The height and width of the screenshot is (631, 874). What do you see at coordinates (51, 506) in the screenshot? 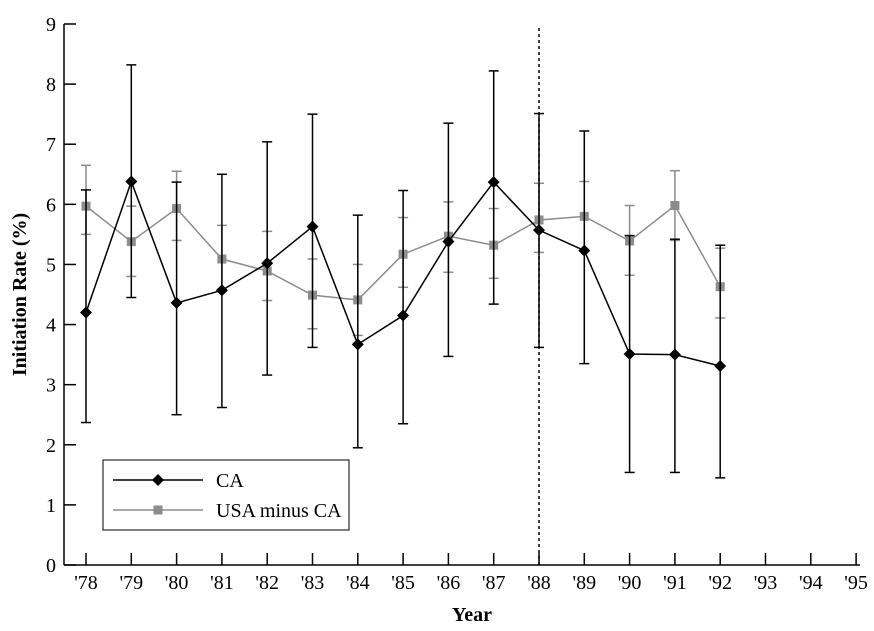
I see `y-tick-label: 1` at bounding box center [51, 506].